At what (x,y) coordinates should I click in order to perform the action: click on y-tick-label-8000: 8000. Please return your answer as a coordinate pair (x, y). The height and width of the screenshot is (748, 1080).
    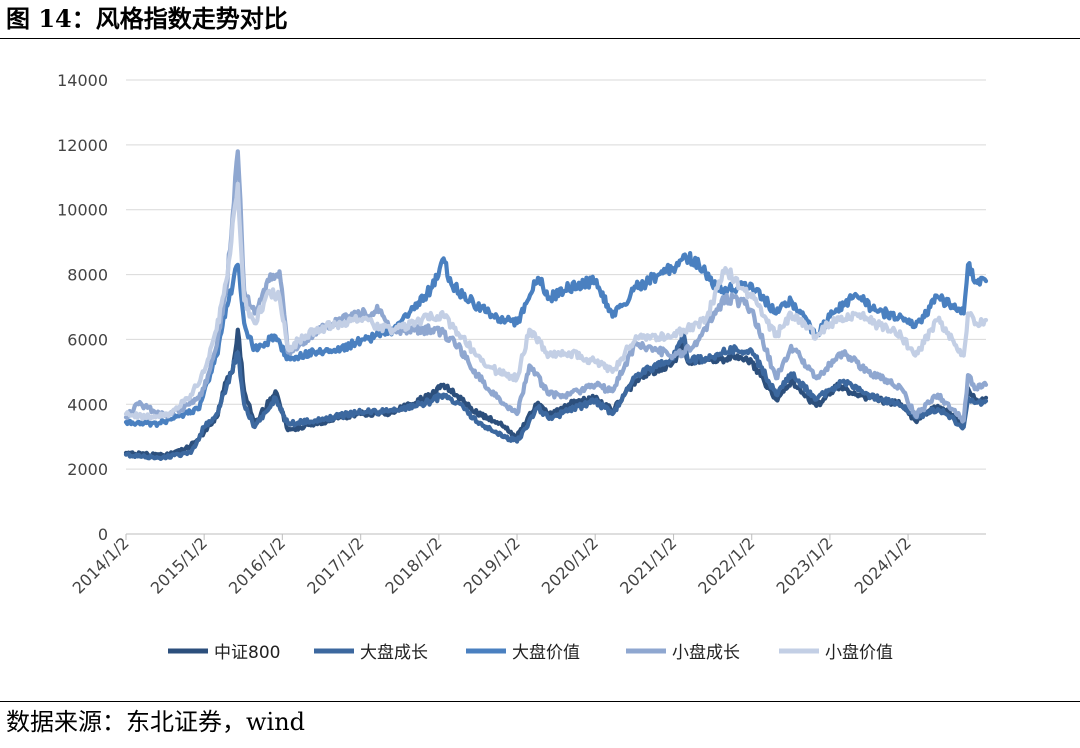
    Looking at the image, I should click on (87, 275).